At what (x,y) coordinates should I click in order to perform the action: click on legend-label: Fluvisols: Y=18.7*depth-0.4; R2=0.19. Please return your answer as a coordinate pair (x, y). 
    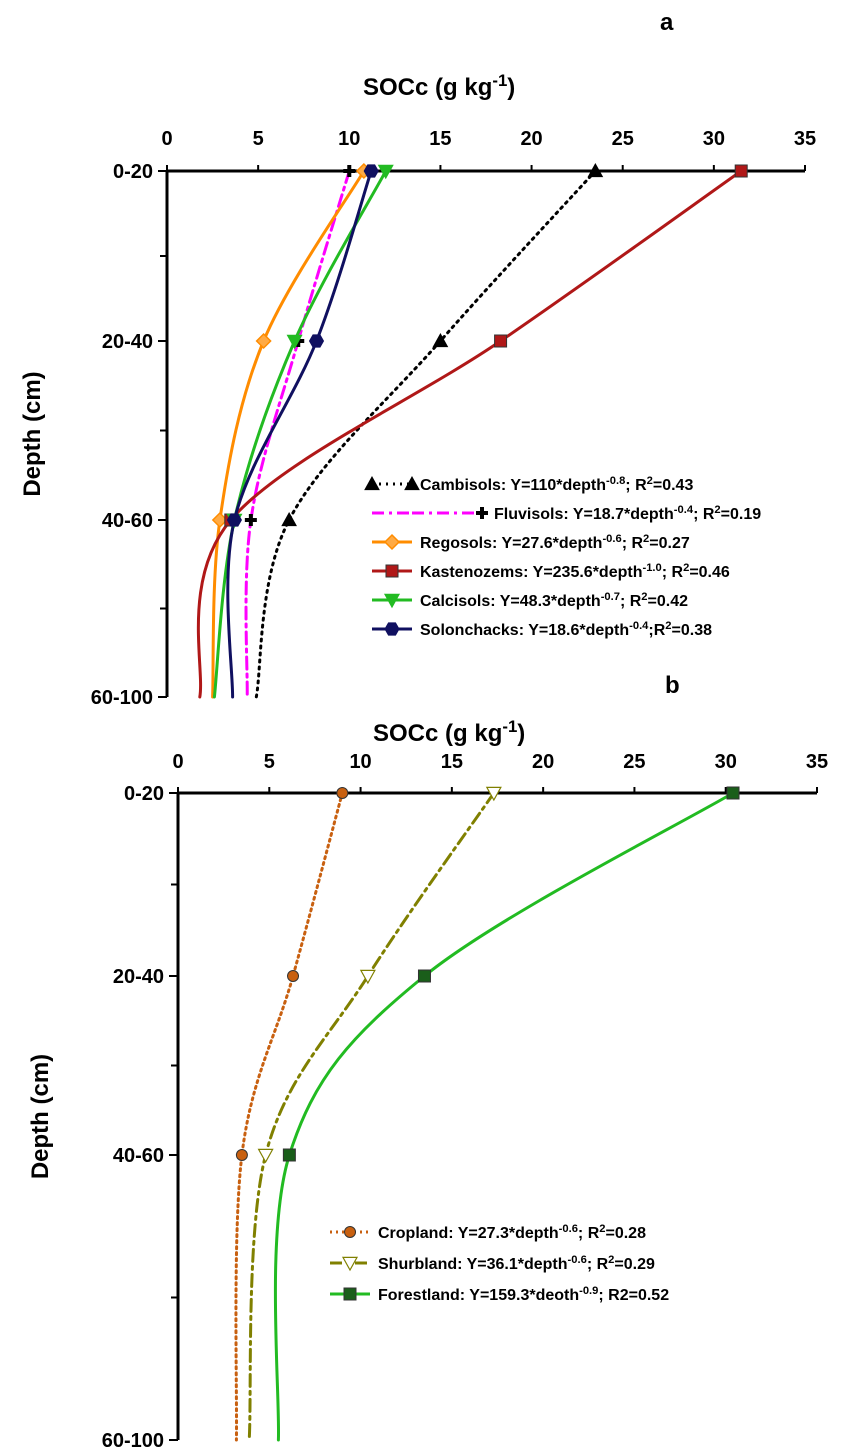
    Looking at the image, I should click on (627, 513).